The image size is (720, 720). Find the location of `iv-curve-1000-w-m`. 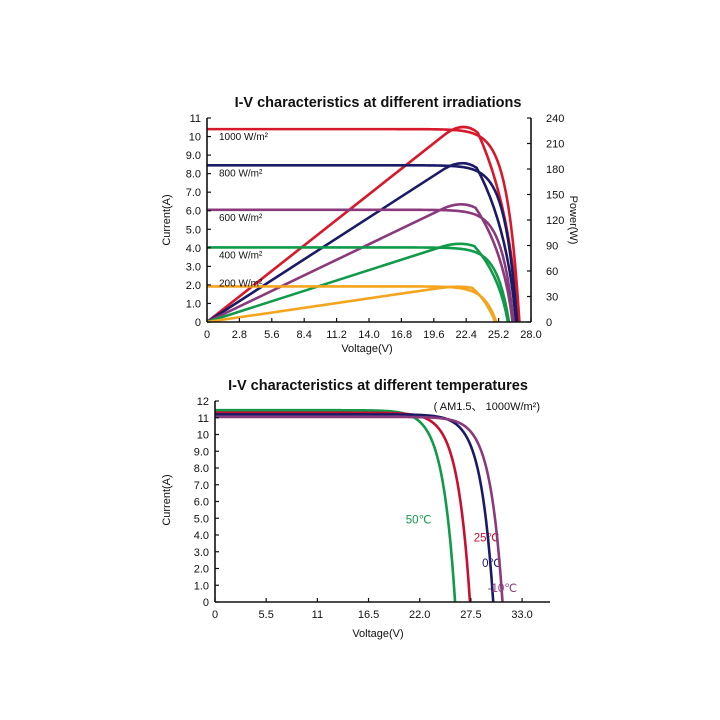

iv-curve-1000-w-m is located at coordinates (364, 225).